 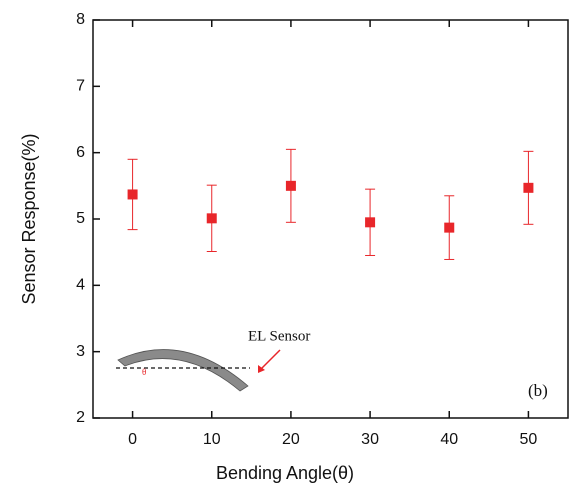 What do you see at coordinates (449, 439) in the screenshot?
I see `x-tick-label: 40` at bounding box center [449, 439].